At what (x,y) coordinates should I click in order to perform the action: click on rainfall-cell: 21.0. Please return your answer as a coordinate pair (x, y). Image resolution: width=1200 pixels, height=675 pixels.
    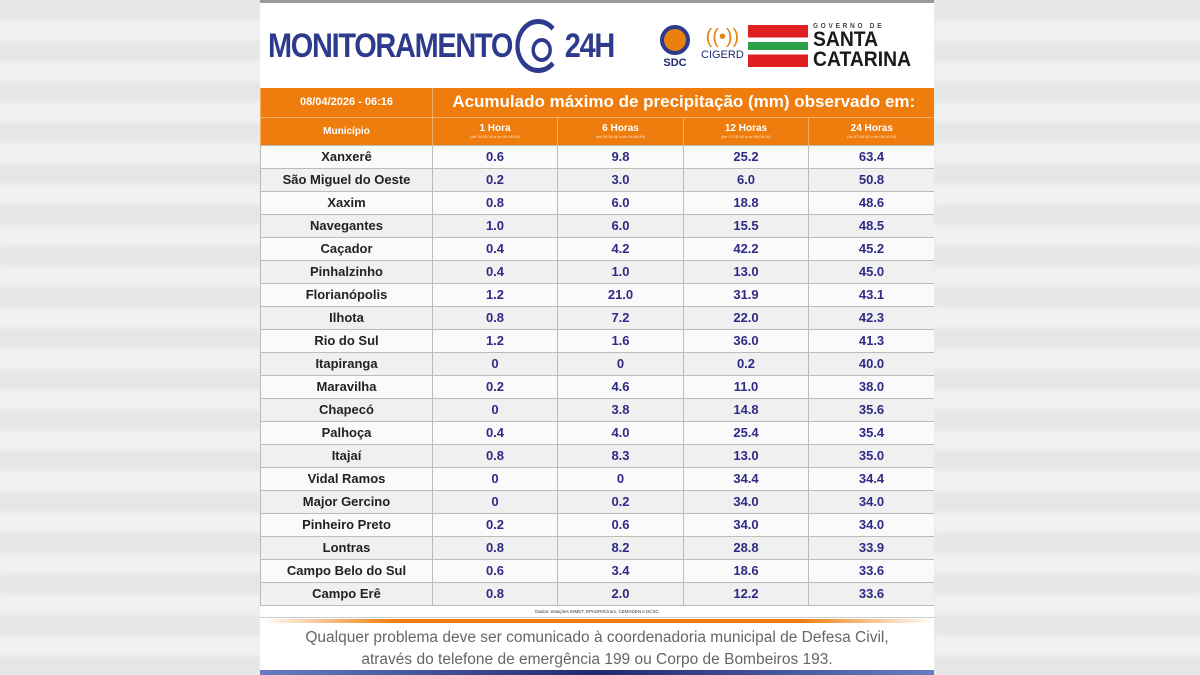
    Looking at the image, I should click on (620, 294).